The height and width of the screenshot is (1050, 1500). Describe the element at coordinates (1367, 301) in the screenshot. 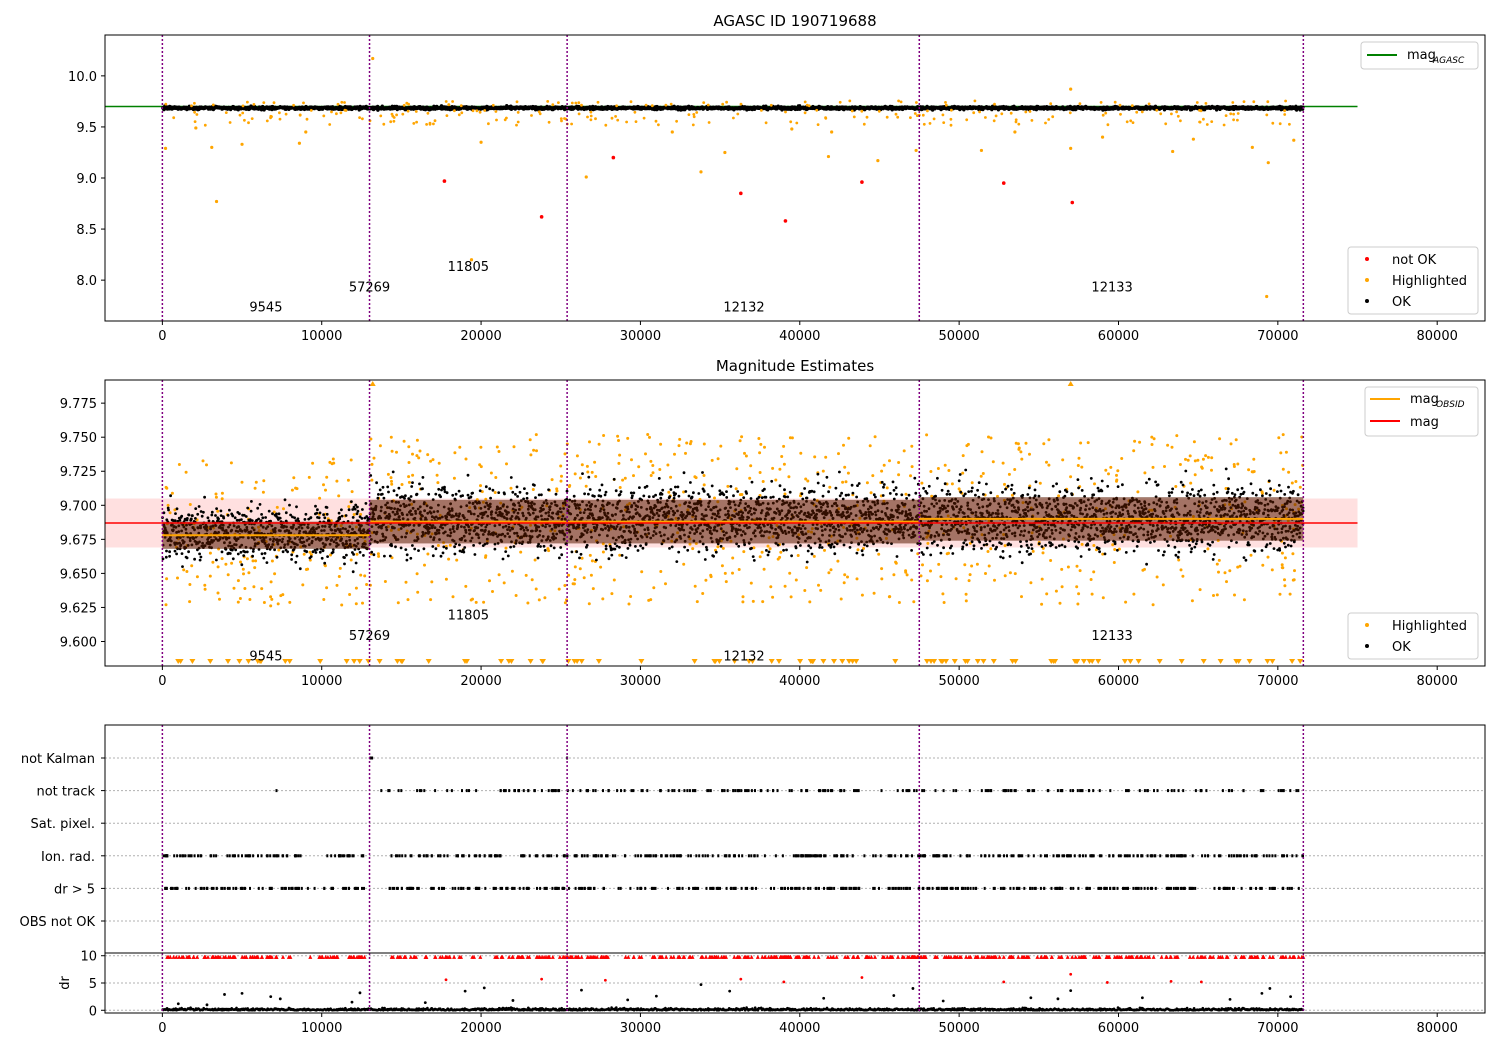

I see `legend-swatch-dot` at that location.